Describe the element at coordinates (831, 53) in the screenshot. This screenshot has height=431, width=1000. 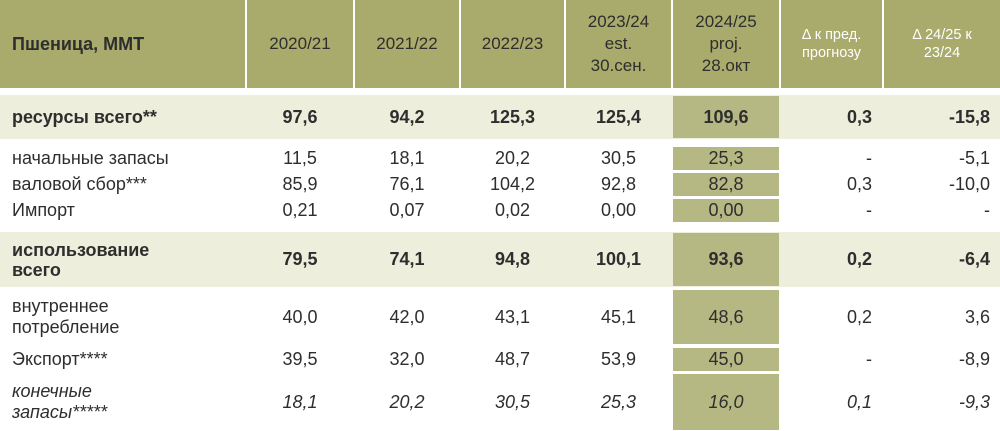
I see `text-line: прогнозу` at that location.